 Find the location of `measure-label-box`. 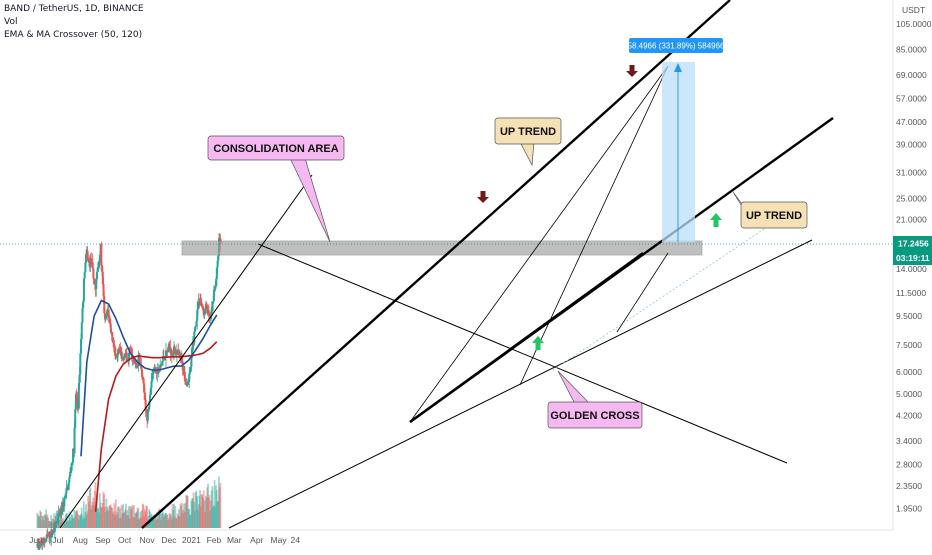

measure-label-box is located at coordinates (676, 45).